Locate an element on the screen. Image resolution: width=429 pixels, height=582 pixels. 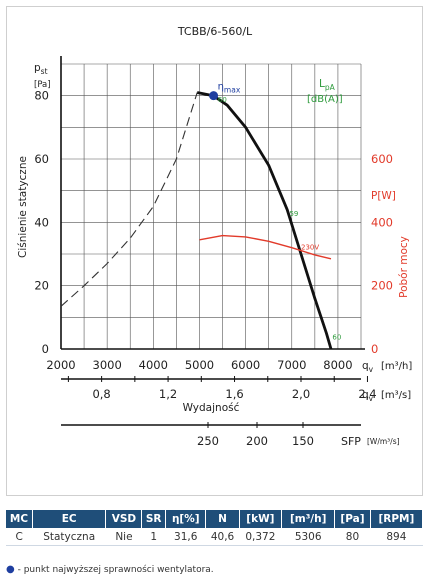
x-axis2-tick-label: 2,4 is located at coordinates (367, 394).